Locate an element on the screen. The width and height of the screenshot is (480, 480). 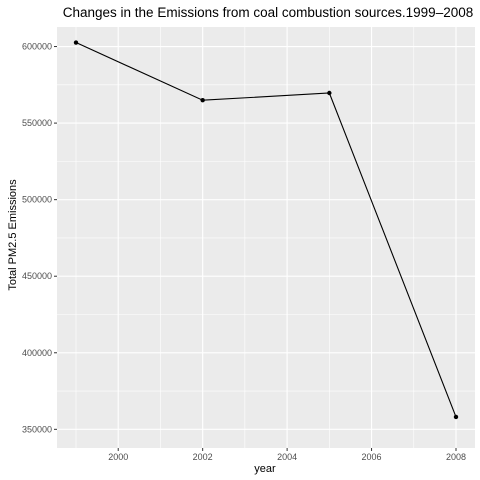
x-tick-label: 2004 is located at coordinates (287, 457).